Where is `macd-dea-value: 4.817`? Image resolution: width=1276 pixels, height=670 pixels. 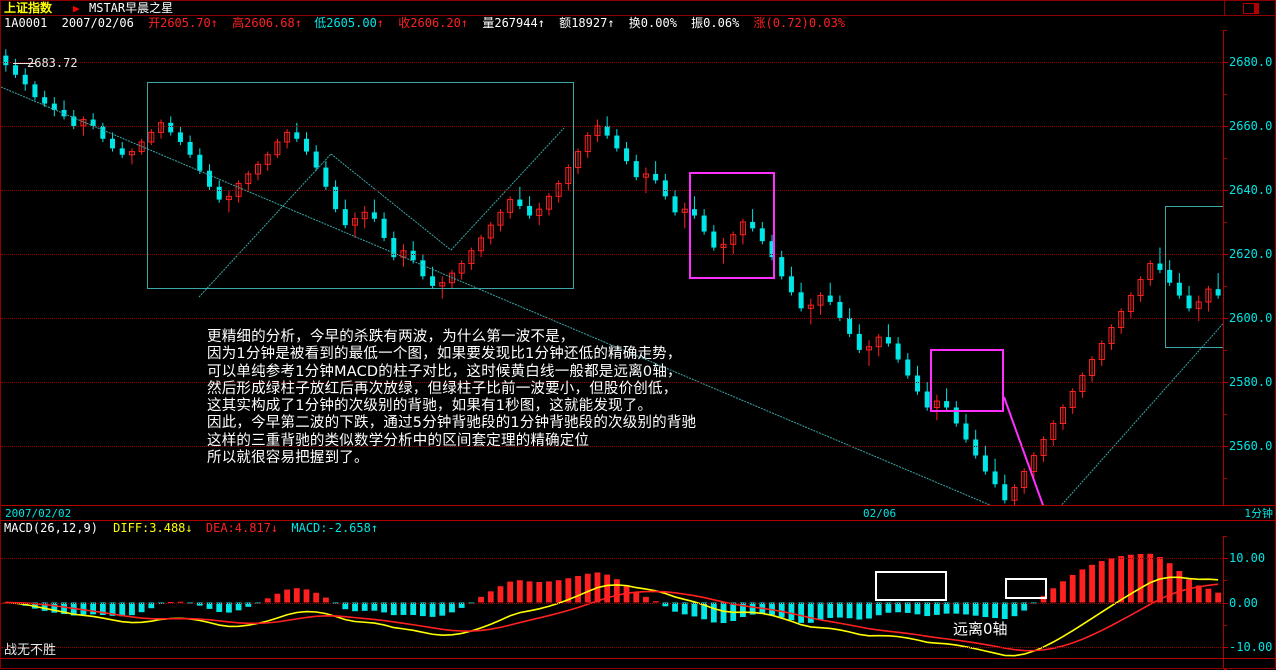 macd-dea-value: 4.817 is located at coordinates (252, 528).